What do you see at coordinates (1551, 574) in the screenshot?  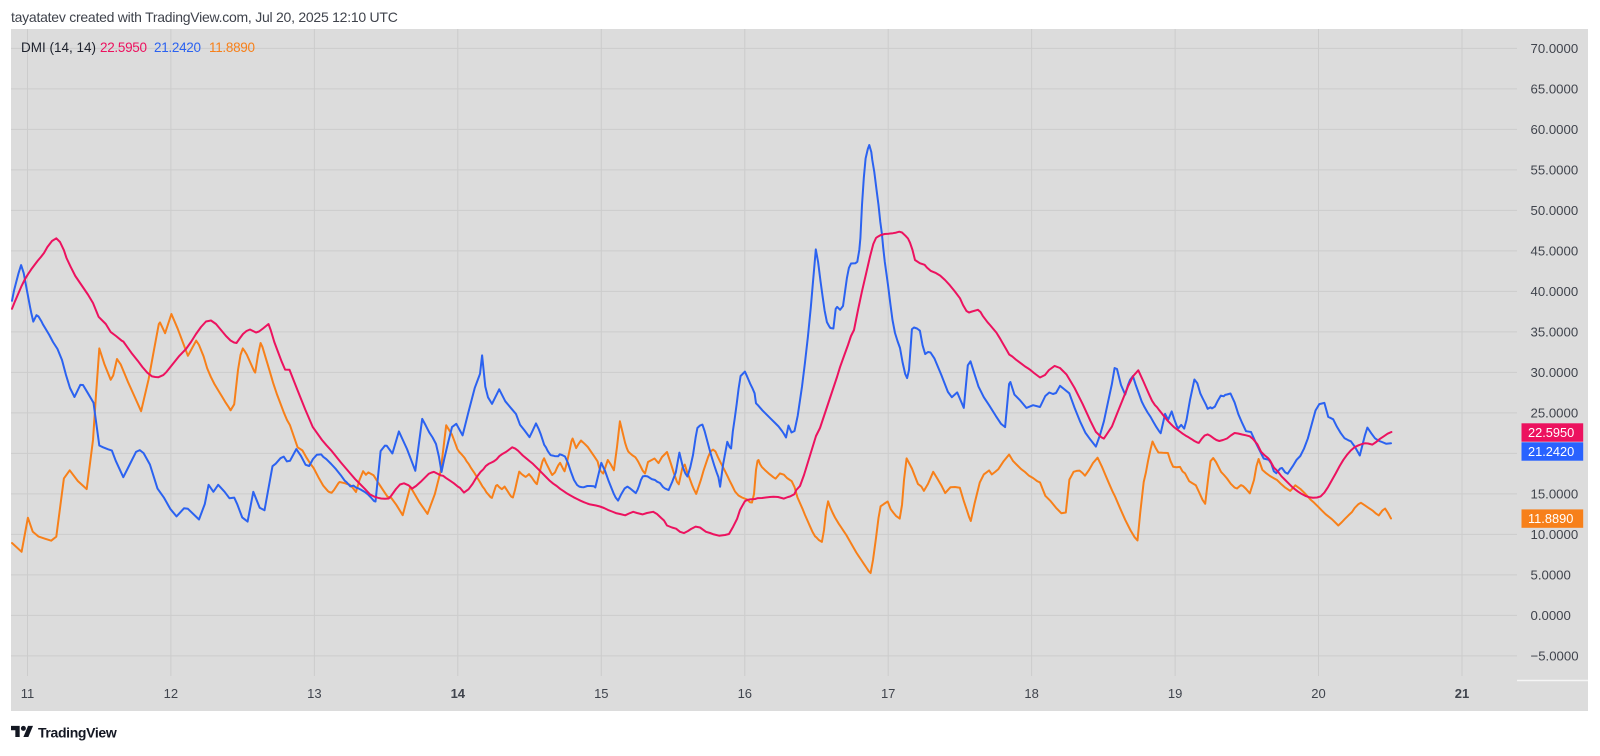 I see `svg-text: 5.0000` at bounding box center [1551, 574].